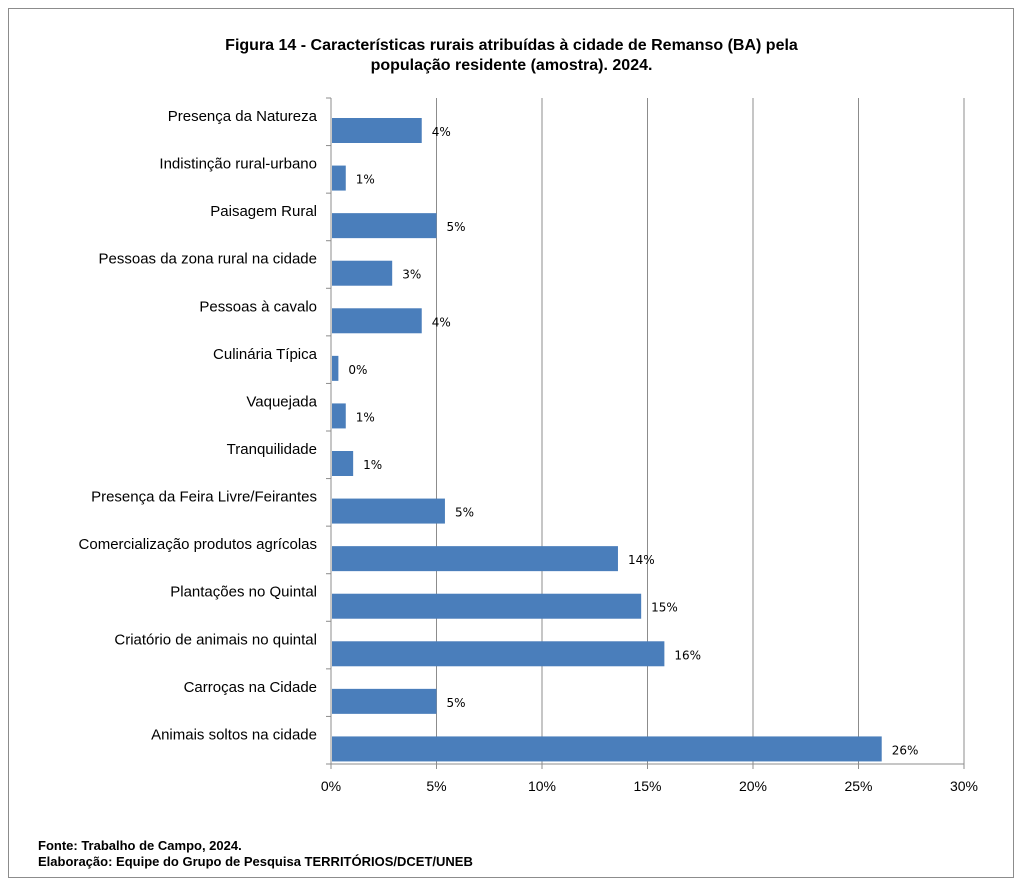 The width and height of the screenshot is (1023, 886). I want to click on category-label: Criatório de animais no quintal, so click(215, 639).